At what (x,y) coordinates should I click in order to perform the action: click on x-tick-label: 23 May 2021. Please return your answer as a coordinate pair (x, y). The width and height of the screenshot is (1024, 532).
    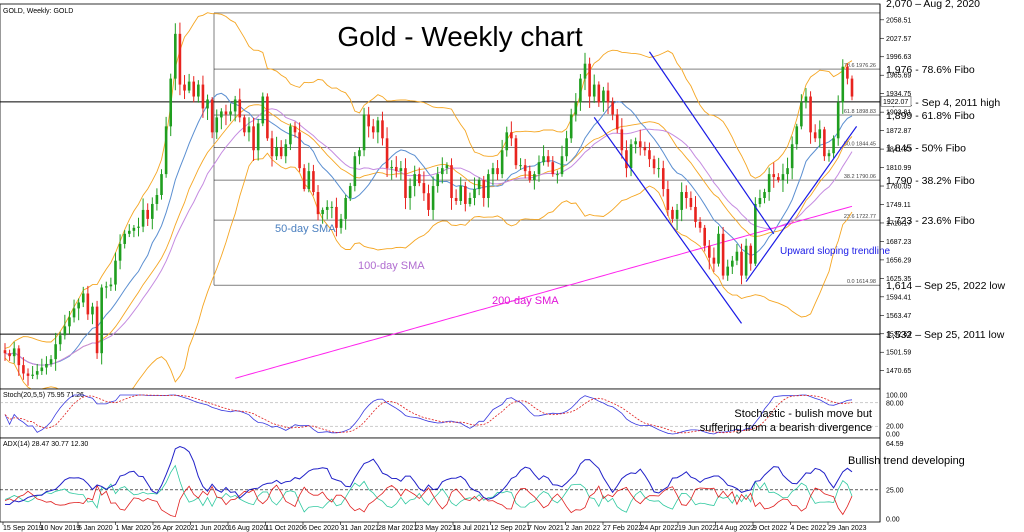
    Looking at the image, I should click on (436, 528).